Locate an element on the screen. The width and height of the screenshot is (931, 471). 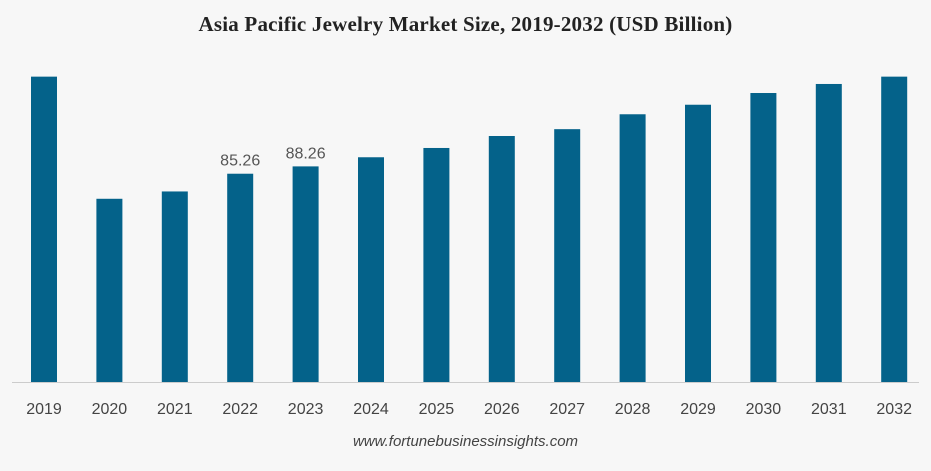
bar-2024 is located at coordinates (371, 269).